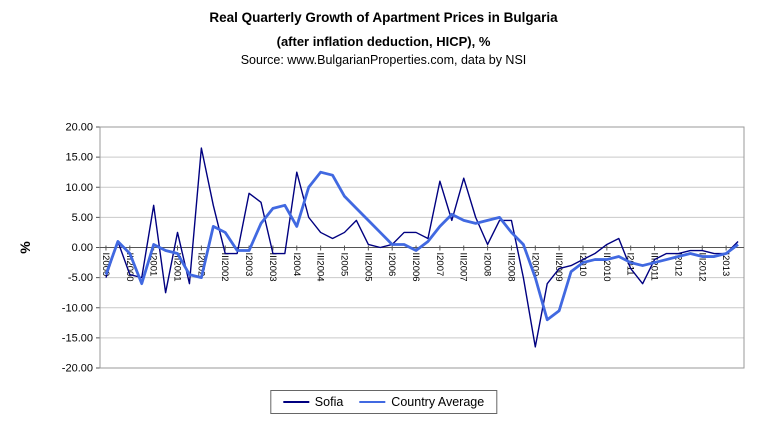  What do you see at coordinates (701, 267) in the screenshot?
I see `svg-text: III2012` at bounding box center [701, 267].